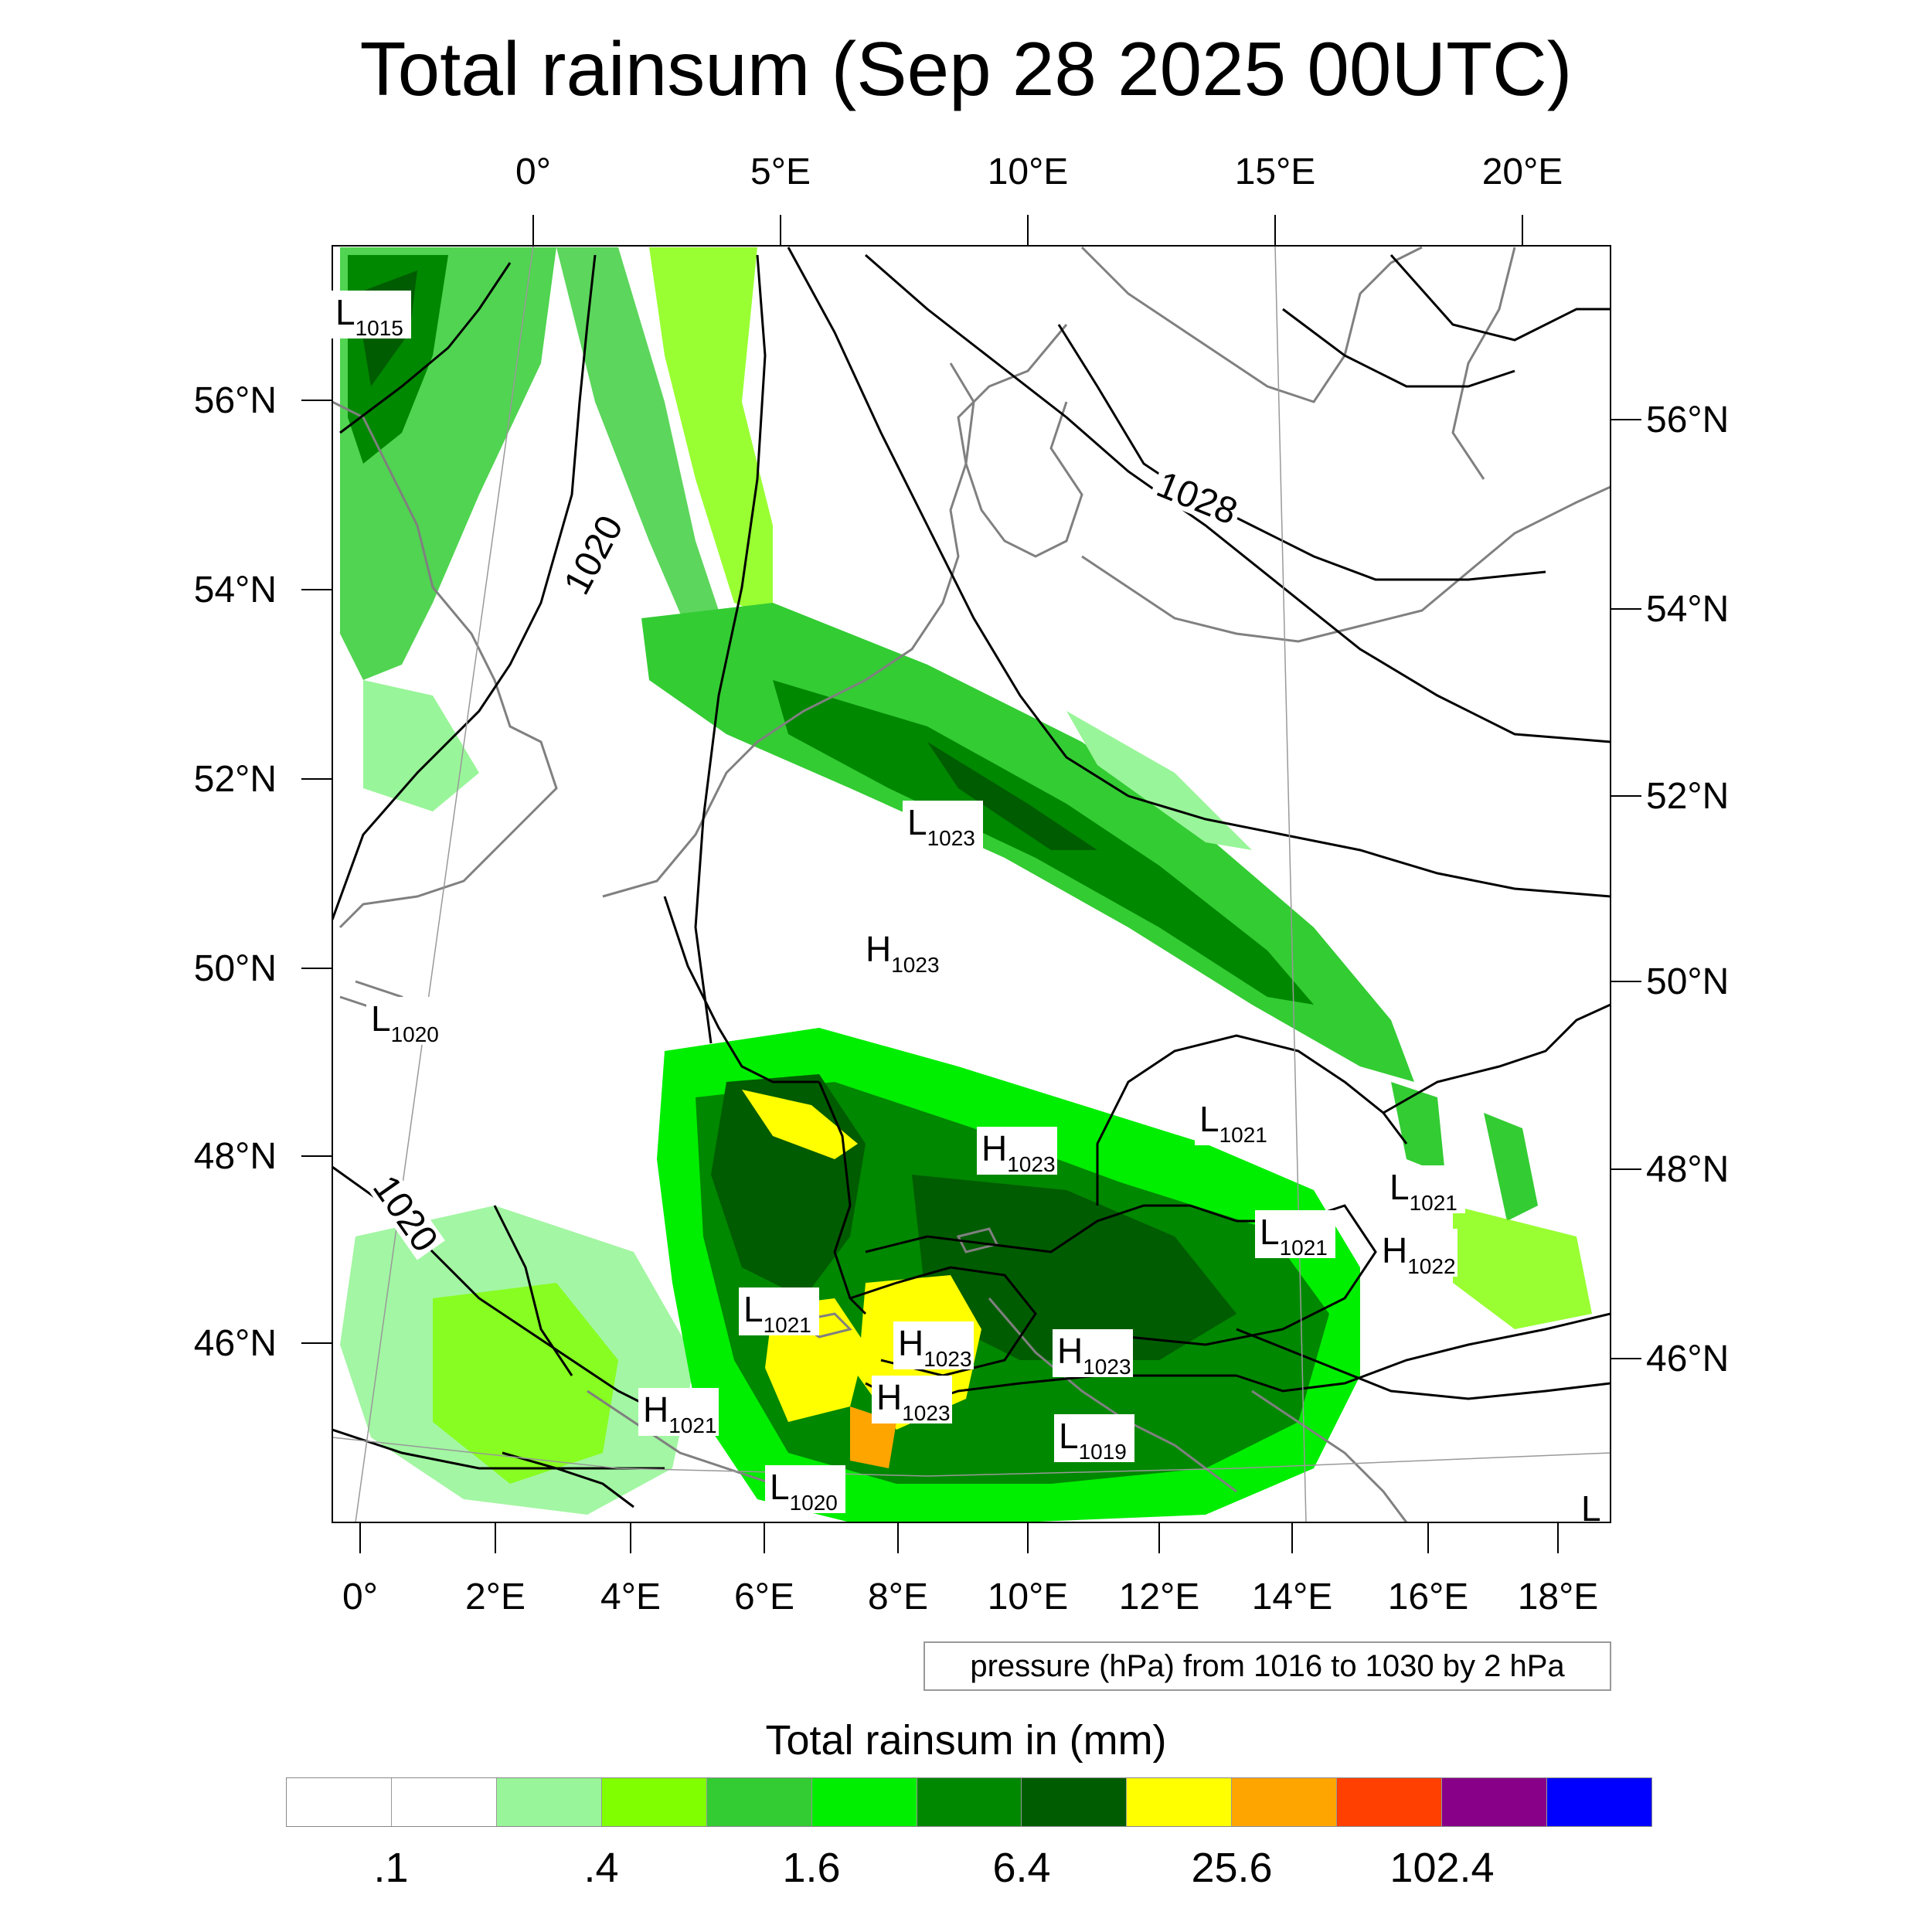 Image resolution: width=1932 pixels, height=1932 pixels. What do you see at coordinates (236, 969) in the screenshot?
I see `left-lat-label: 50°N` at bounding box center [236, 969].